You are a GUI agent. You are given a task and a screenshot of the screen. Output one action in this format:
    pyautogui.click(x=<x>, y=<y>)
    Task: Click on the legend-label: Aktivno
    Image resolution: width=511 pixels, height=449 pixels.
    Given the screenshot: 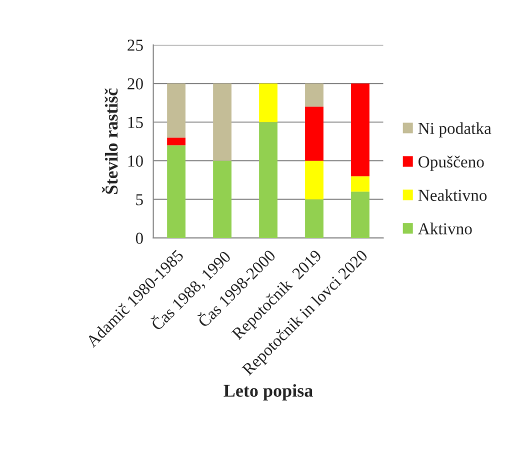 What is the action you would take?
    pyautogui.click(x=445, y=228)
    